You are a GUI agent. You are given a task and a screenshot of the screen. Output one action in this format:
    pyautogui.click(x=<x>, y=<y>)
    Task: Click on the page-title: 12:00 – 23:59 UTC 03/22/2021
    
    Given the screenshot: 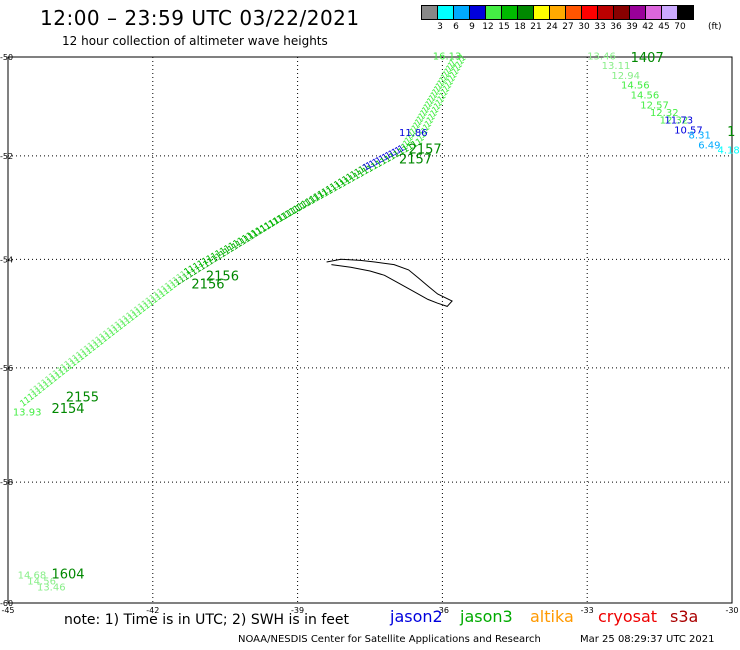 What is the action you would take?
    pyautogui.click(x=200, y=18)
    